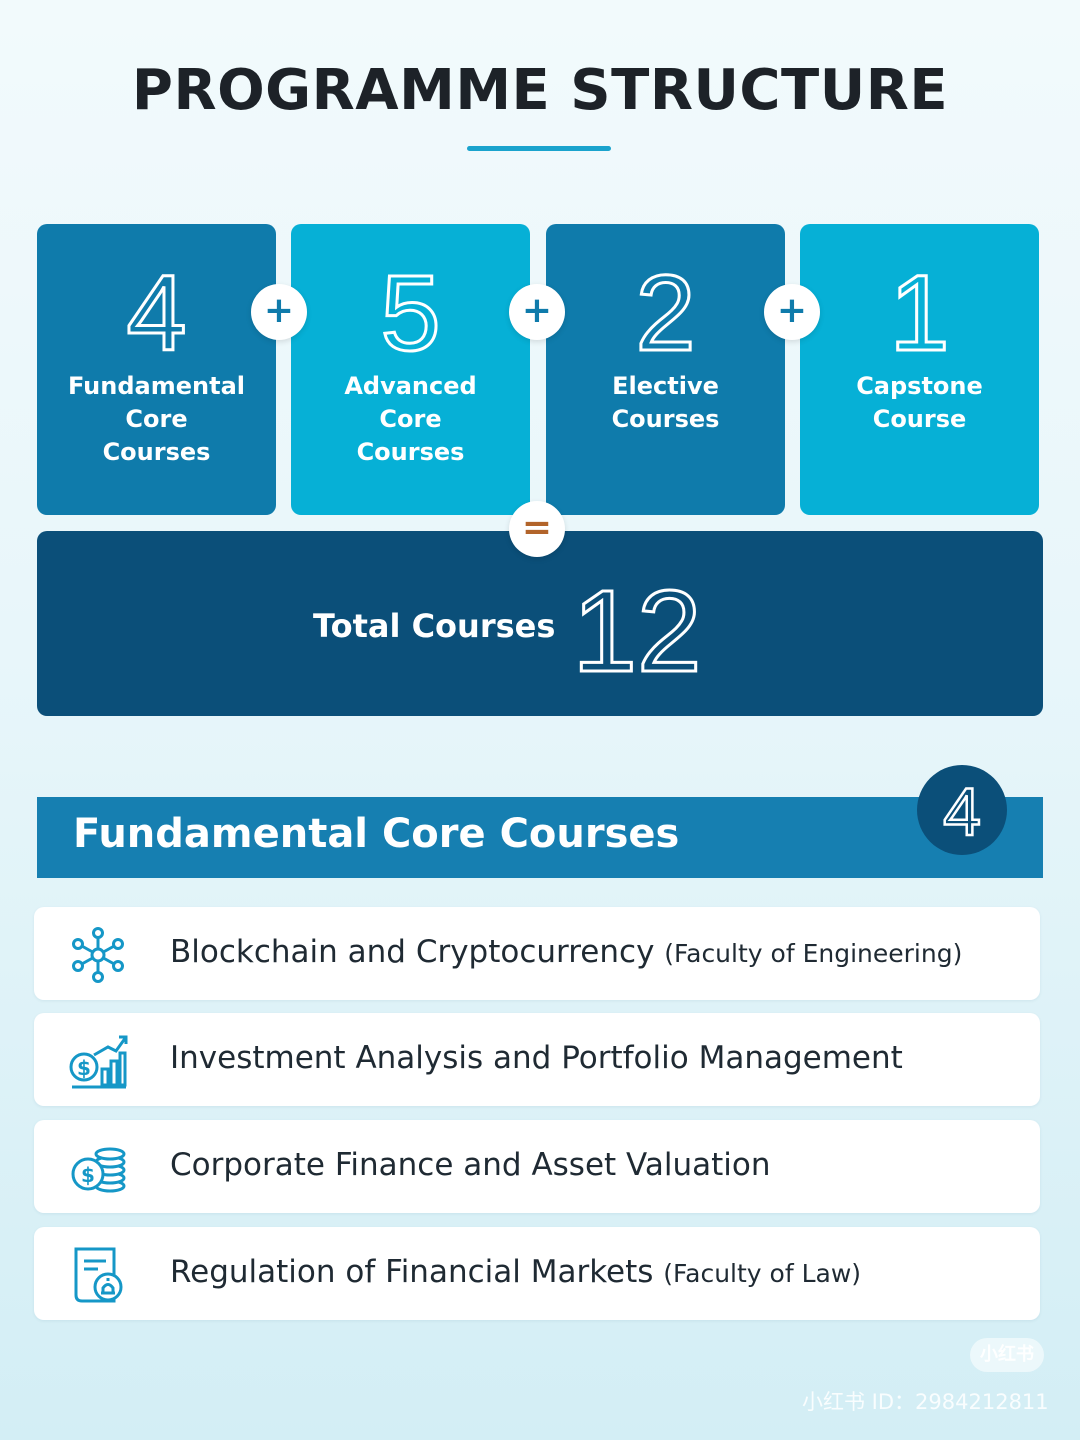 The height and width of the screenshot is (1440, 1080). I want to click on course-faculty-note: (Faculty of Law), so click(762, 1273).